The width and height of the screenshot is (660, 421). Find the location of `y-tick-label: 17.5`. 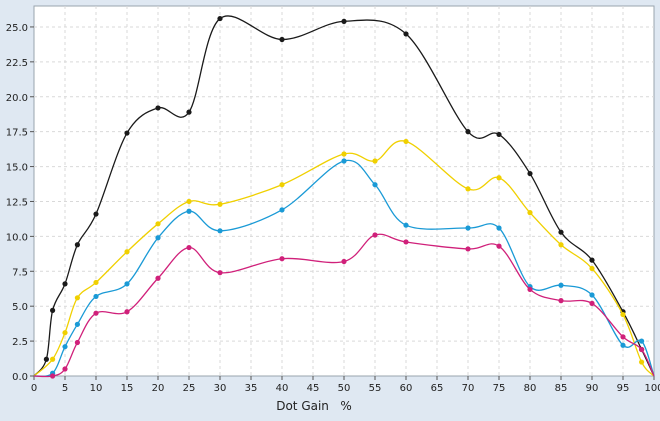

y-tick-label: 17.5 is located at coordinates (17, 133).